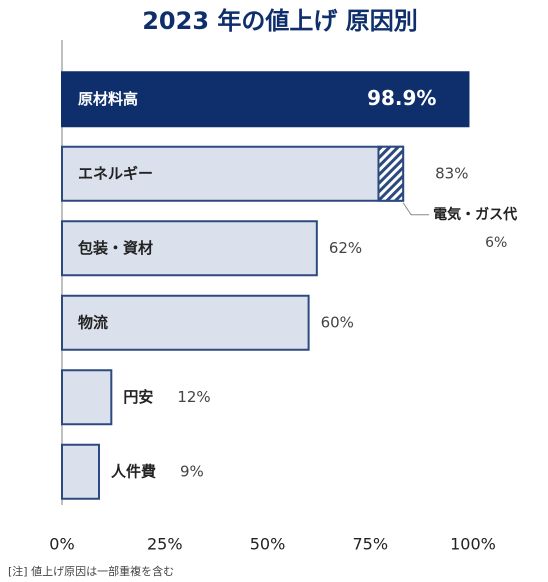  What do you see at coordinates (496, 243) in the screenshot?
I see `sub-segment-value: 6%` at bounding box center [496, 243].